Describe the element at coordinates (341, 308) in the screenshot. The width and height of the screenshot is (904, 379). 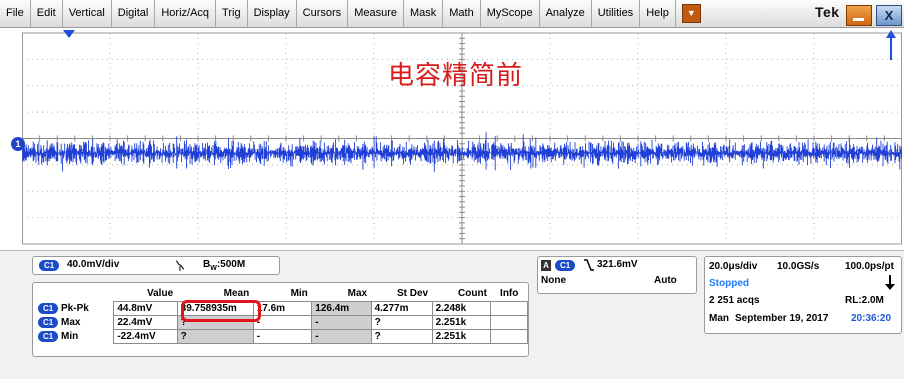
I see `cell-max: 126.4m` at that location.